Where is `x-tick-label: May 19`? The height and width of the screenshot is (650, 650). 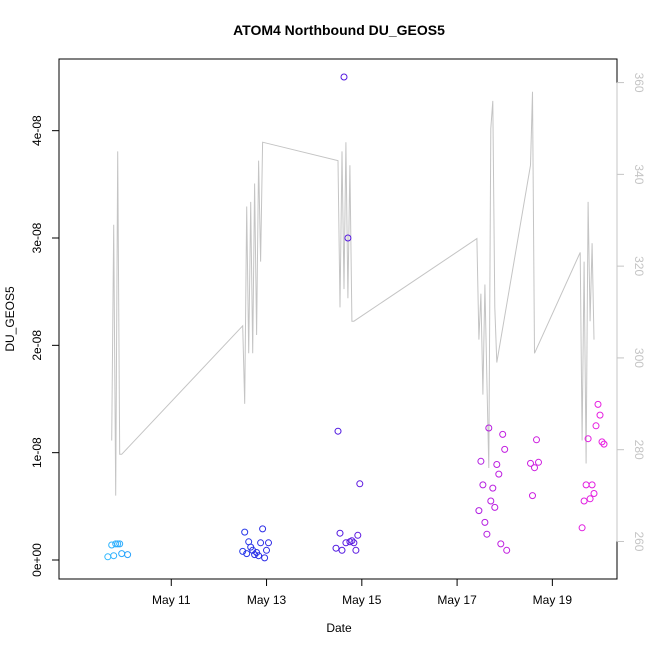
x-tick-label: May 19 is located at coordinates (553, 600).